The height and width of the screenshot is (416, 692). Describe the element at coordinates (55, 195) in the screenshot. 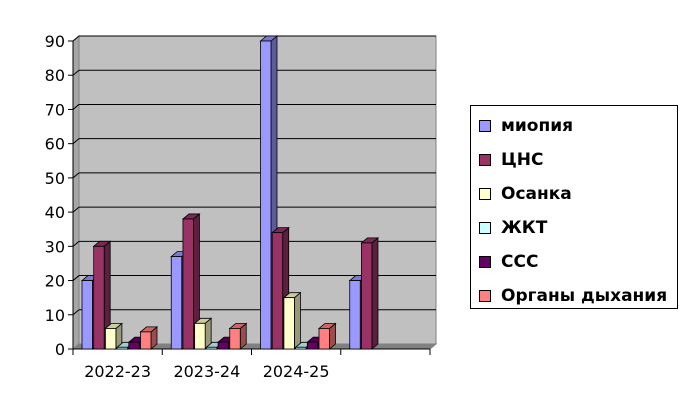

I see `y-tick-labels: 0 10 20 30 40 50 60 70 80 90` at that location.